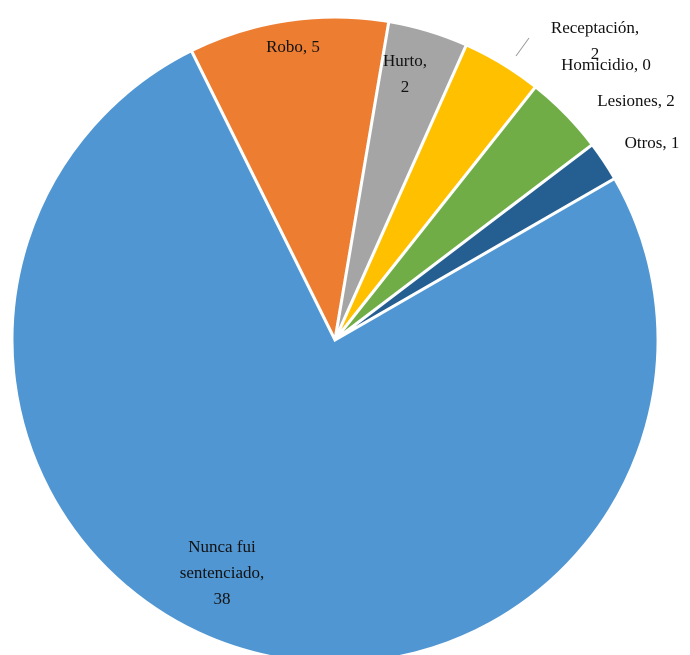  I want to click on data-label: Nunca fui sentenciado, 38, so click(222, 572).